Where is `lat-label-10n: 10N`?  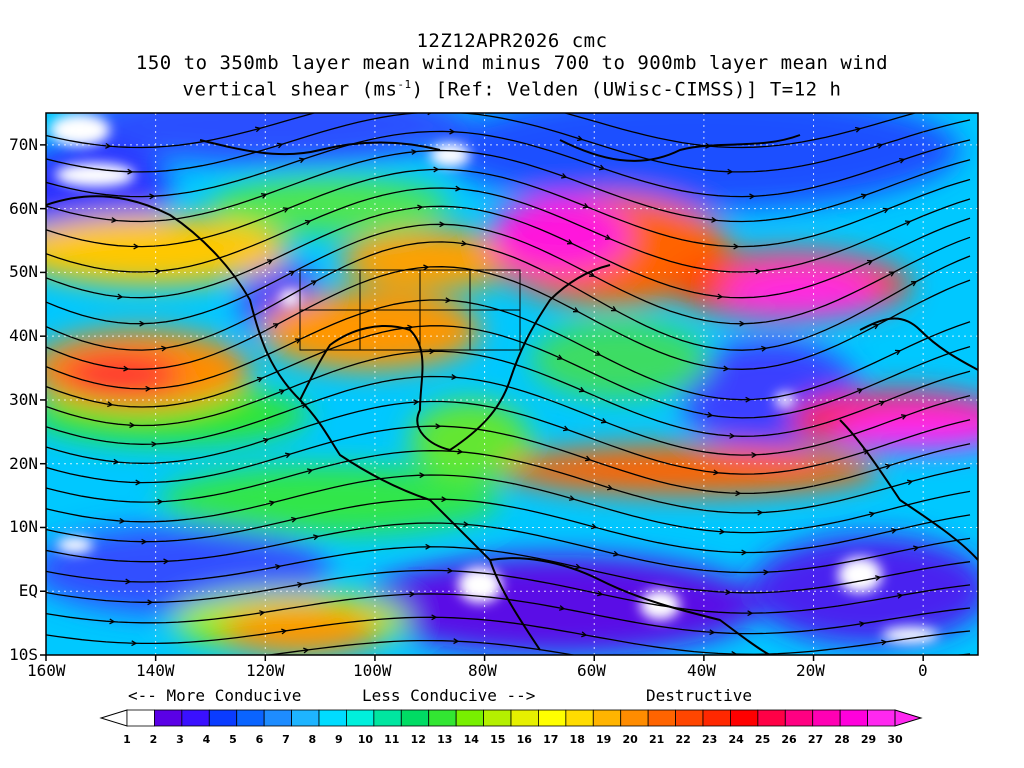
lat-label-10n: 10N is located at coordinates (23, 526).